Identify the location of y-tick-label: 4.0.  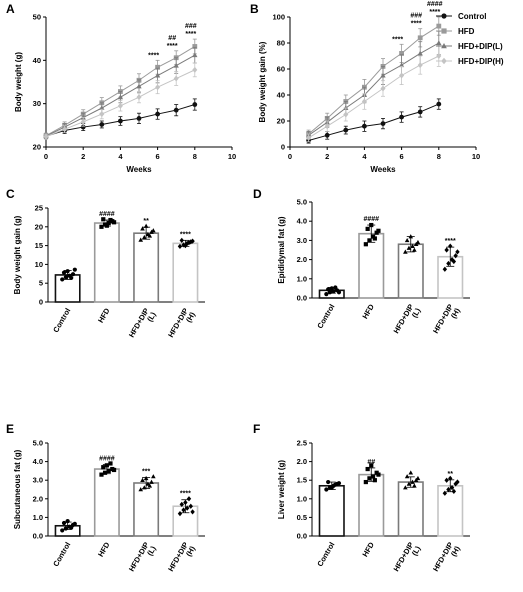
(38, 461).